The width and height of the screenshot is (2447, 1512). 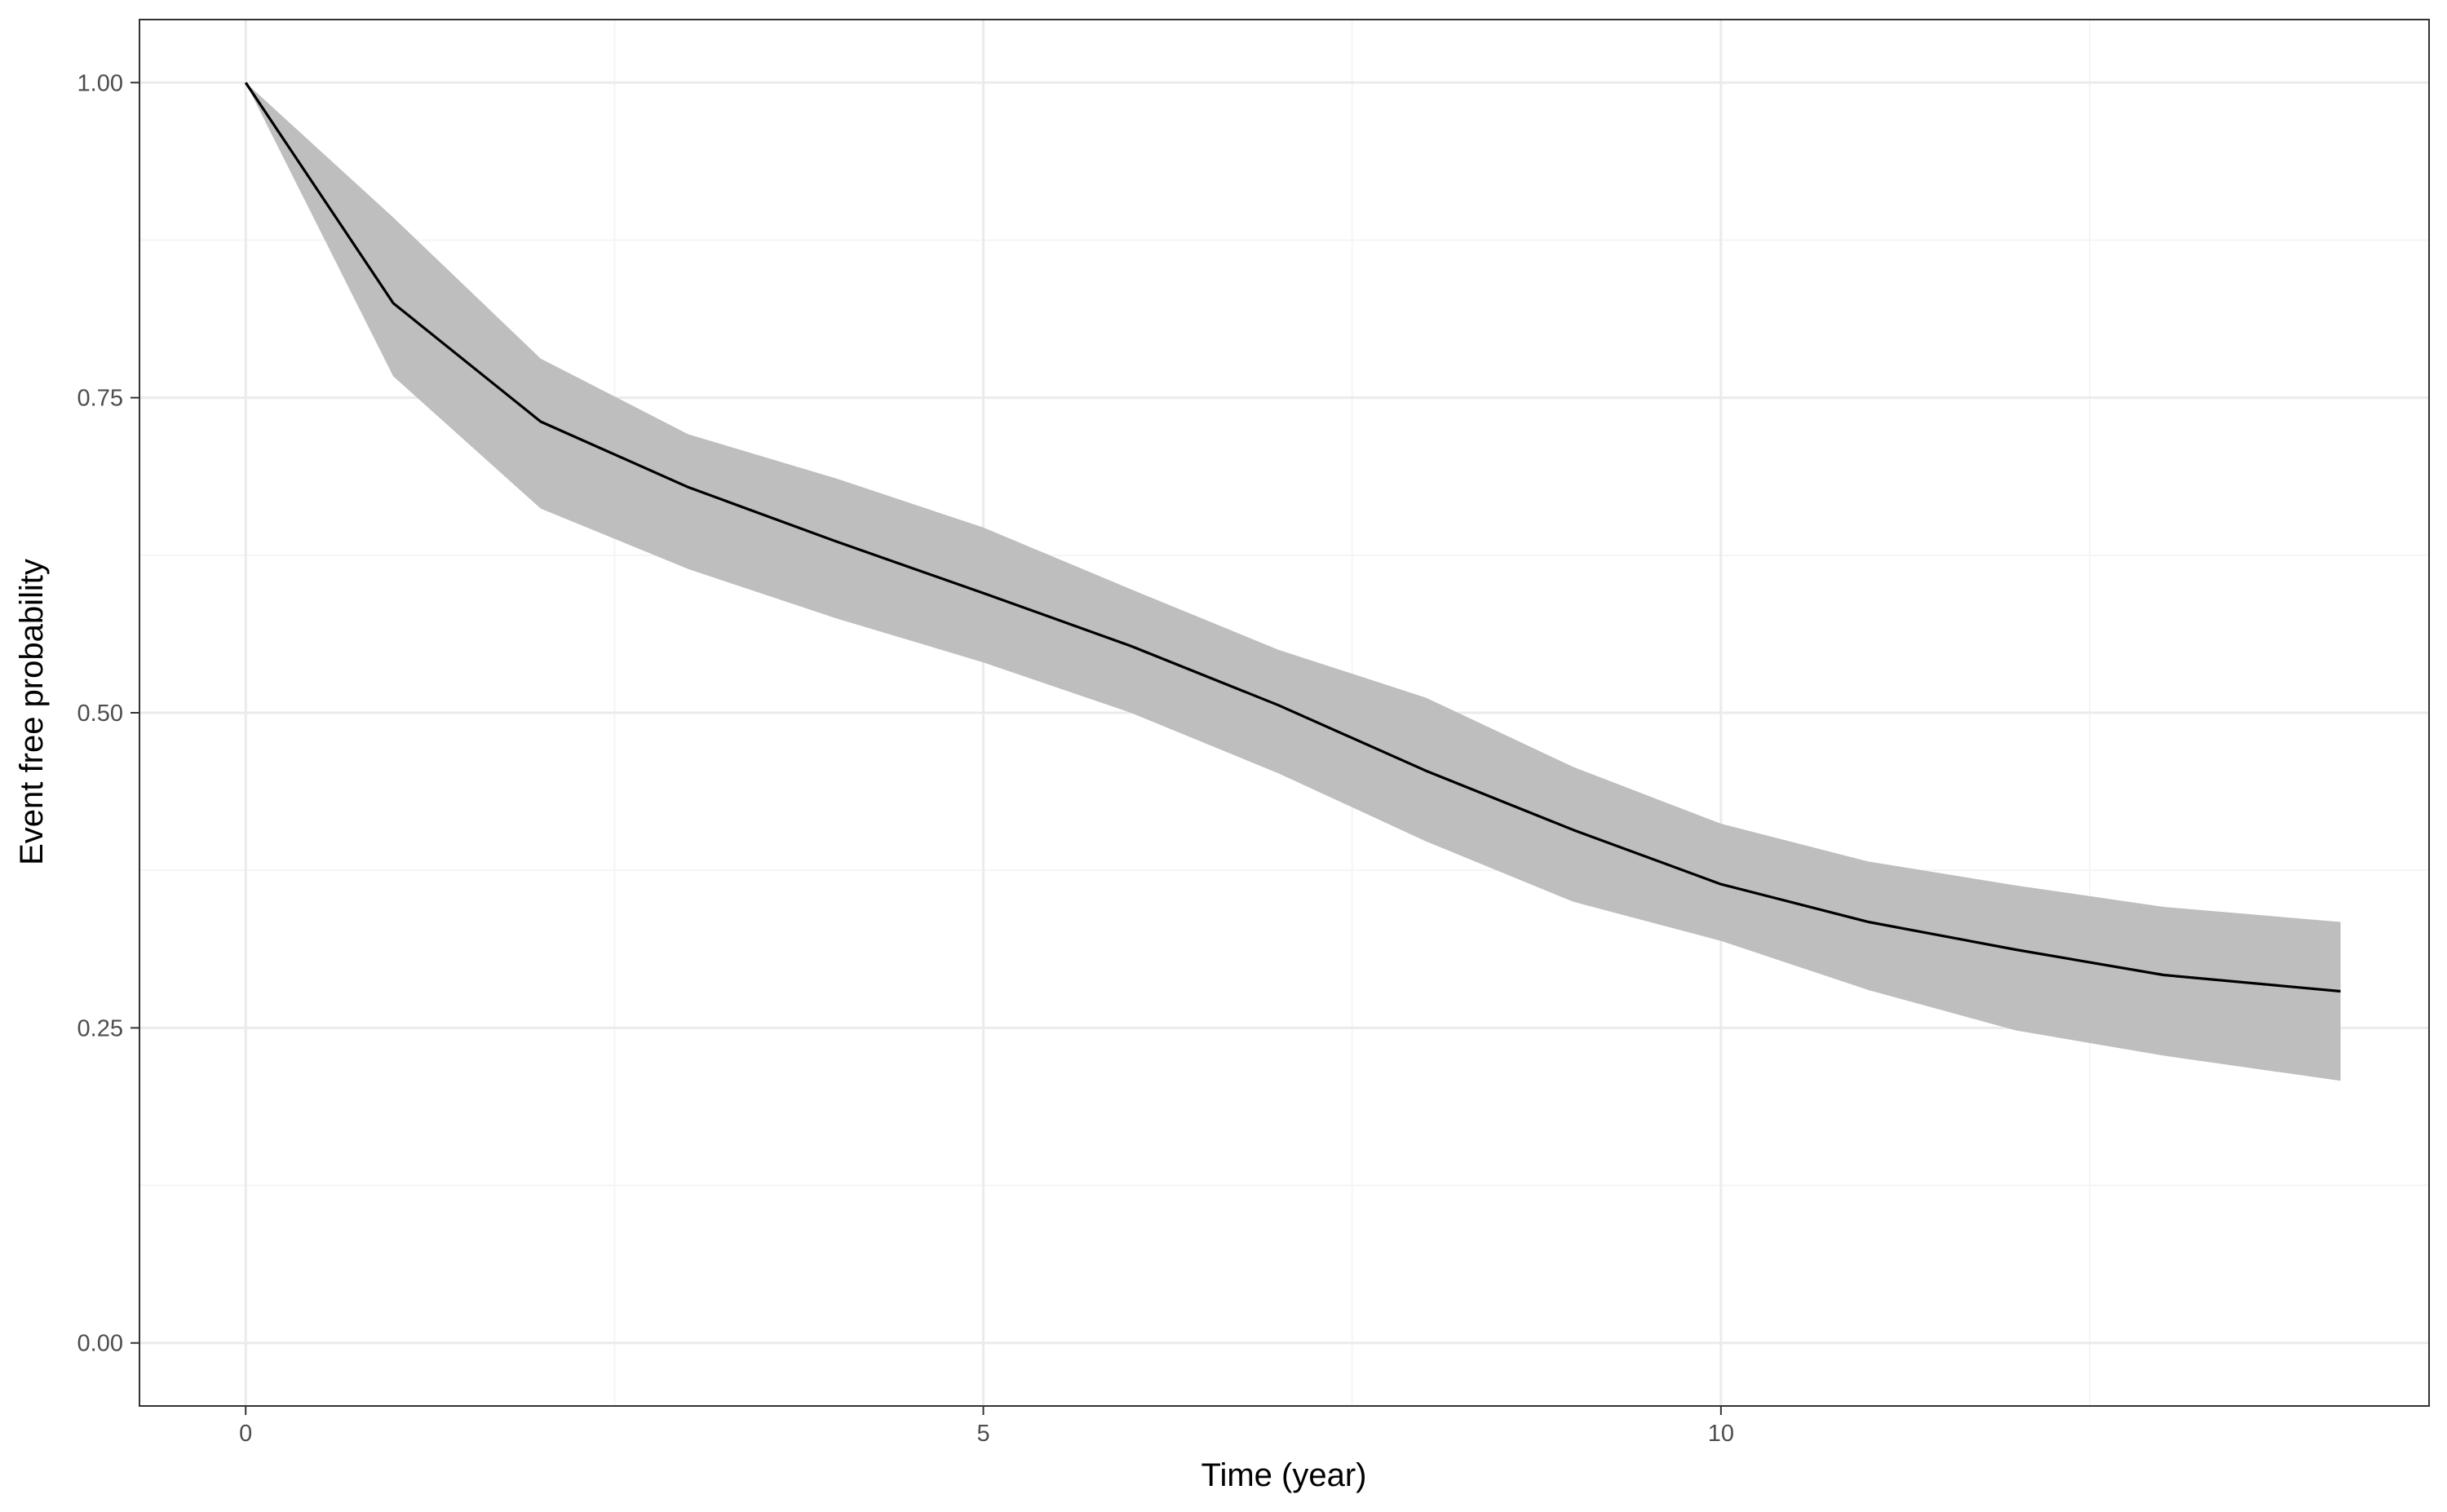 I want to click on y-axis-title: Event free probability, so click(x=32, y=712).